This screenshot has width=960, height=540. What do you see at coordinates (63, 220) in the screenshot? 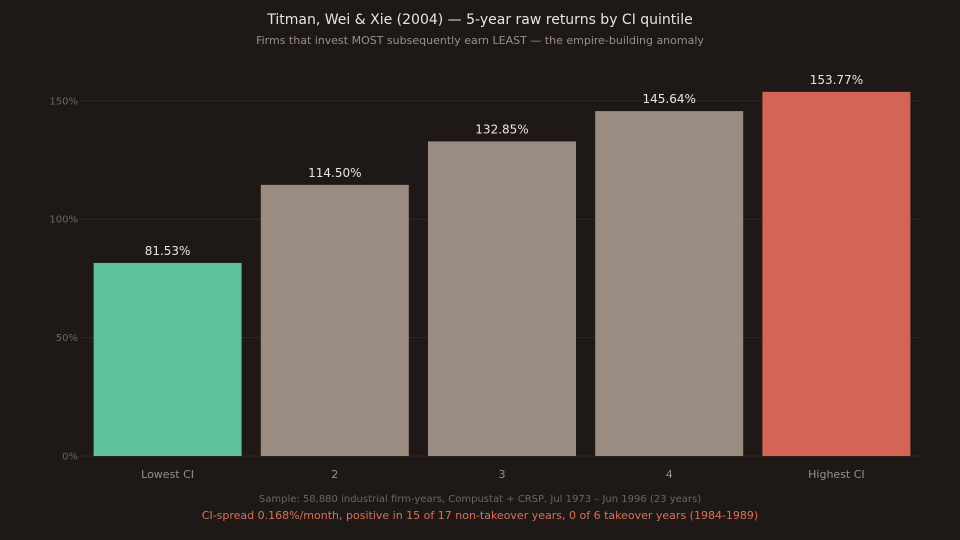
I see `y-tick-label: 100%` at bounding box center [63, 220].